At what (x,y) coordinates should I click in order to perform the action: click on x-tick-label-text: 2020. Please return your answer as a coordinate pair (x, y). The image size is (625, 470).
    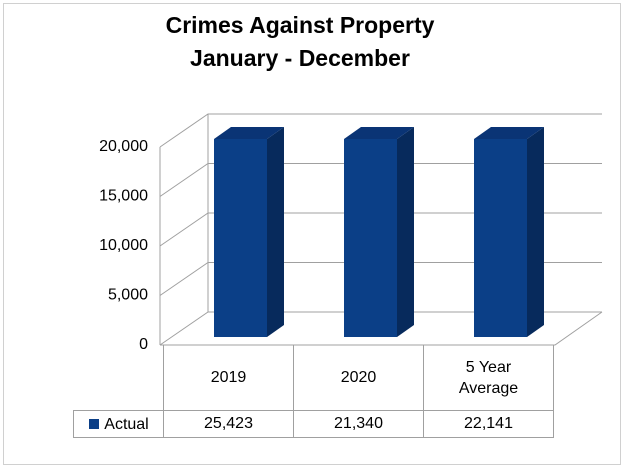
    Looking at the image, I should click on (358, 377).